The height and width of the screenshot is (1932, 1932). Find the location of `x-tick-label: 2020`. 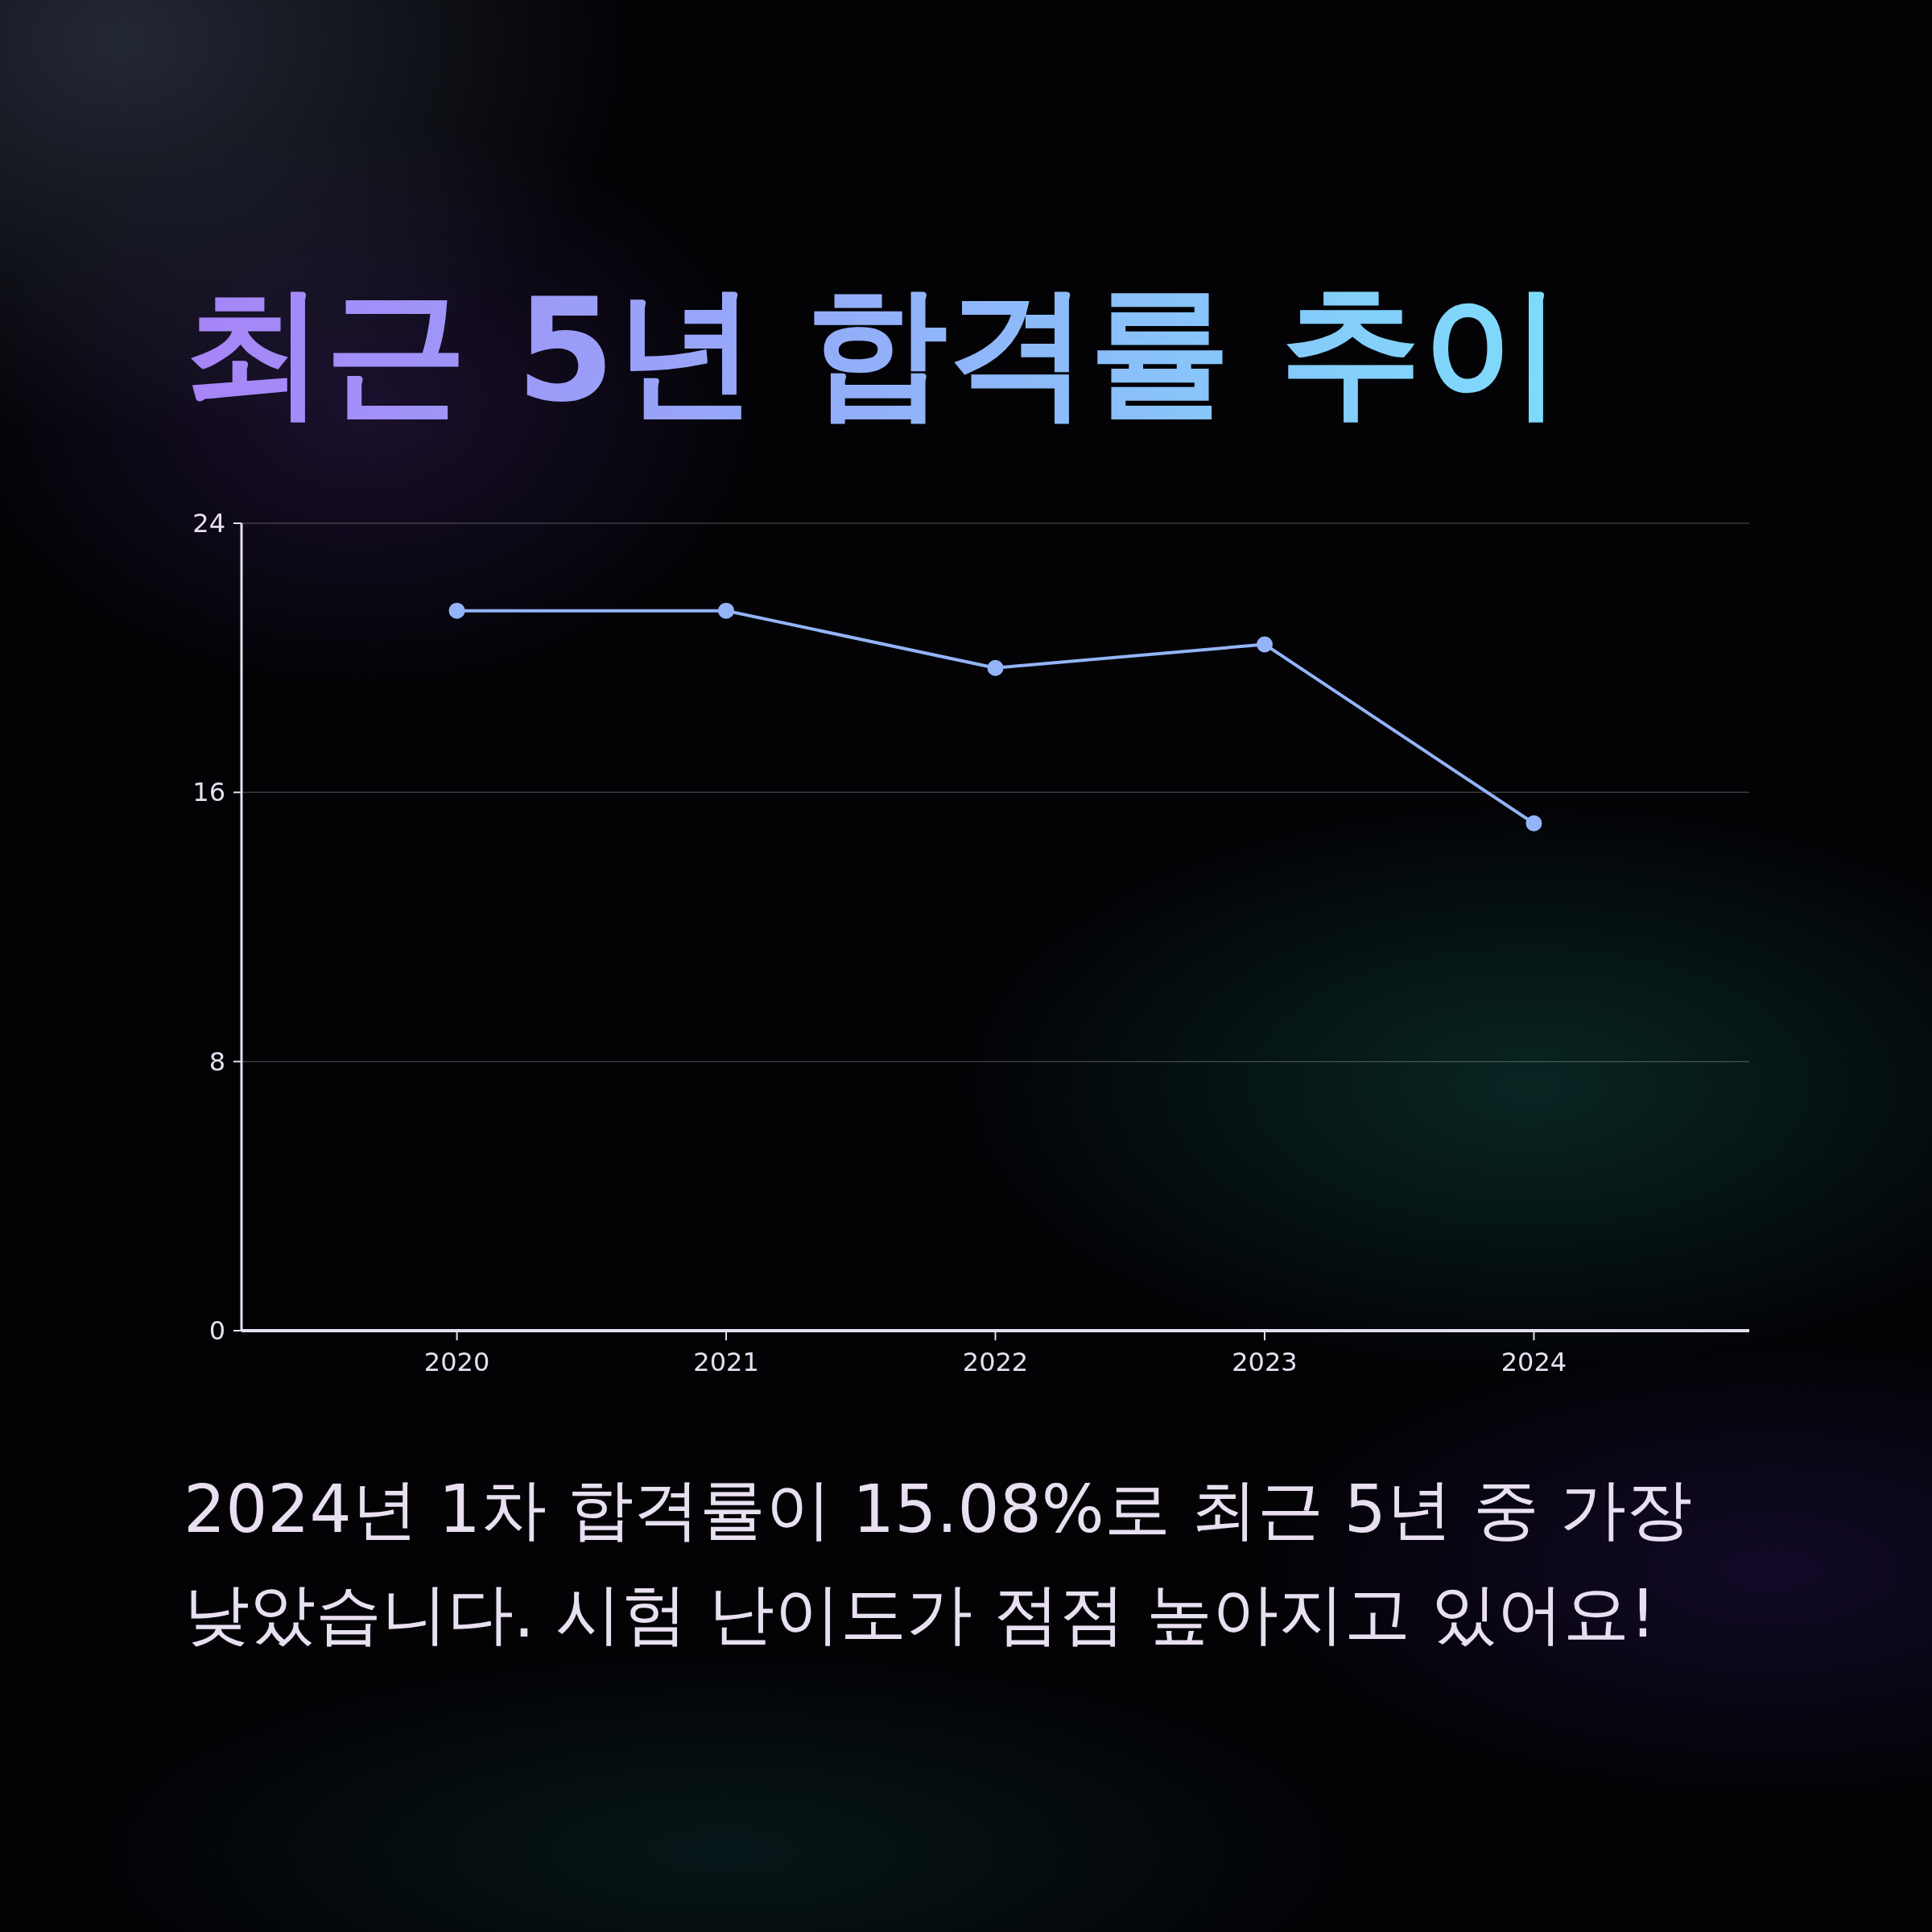

x-tick-label: 2020 is located at coordinates (456, 1362).